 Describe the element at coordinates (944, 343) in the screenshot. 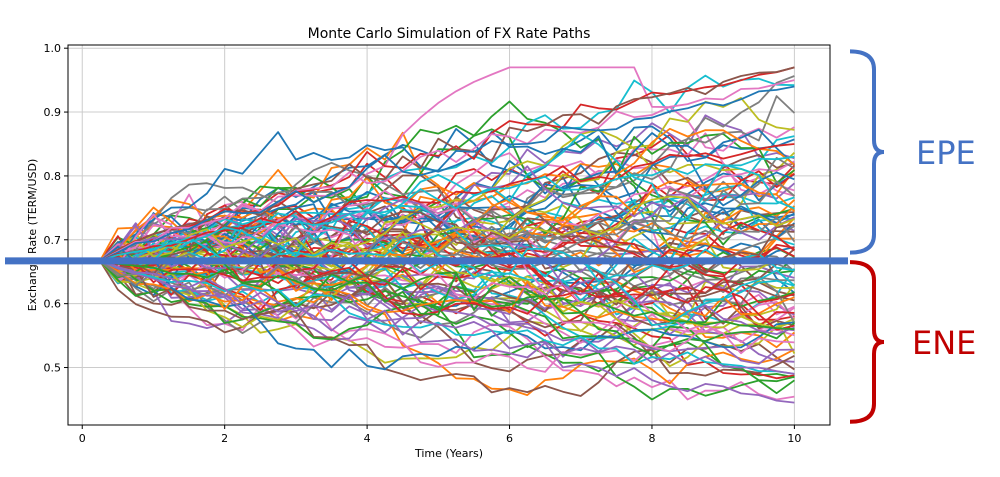

I see `ene-label: ENE` at that location.